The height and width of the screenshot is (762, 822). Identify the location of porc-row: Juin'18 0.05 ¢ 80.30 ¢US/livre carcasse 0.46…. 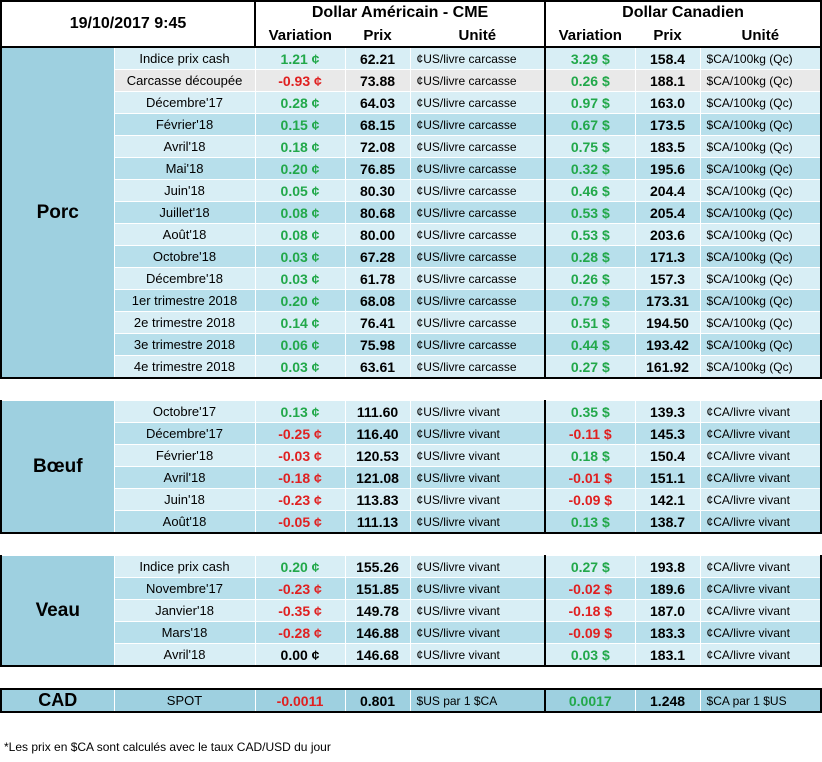
(411, 190).